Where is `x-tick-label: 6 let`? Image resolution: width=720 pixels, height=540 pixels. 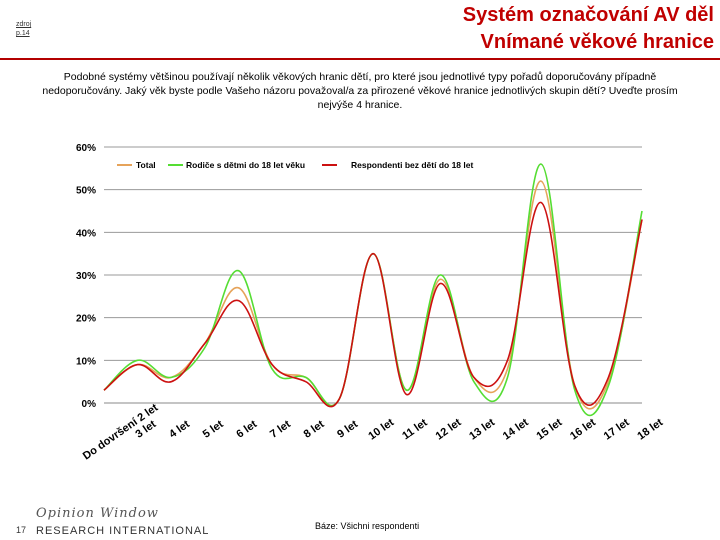 x-tick-label: 6 let is located at coordinates (246, 429).